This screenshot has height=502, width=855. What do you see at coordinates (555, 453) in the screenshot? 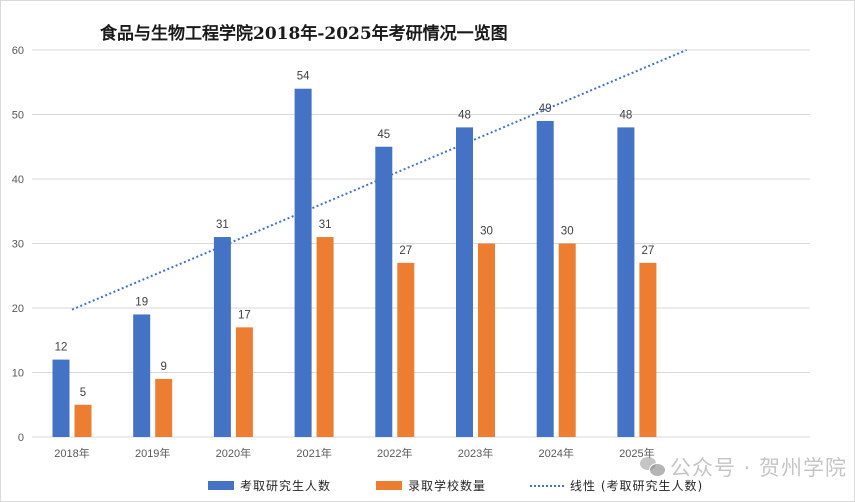
I see `x-tick-label: 2024年` at bounding box center [555, 453].